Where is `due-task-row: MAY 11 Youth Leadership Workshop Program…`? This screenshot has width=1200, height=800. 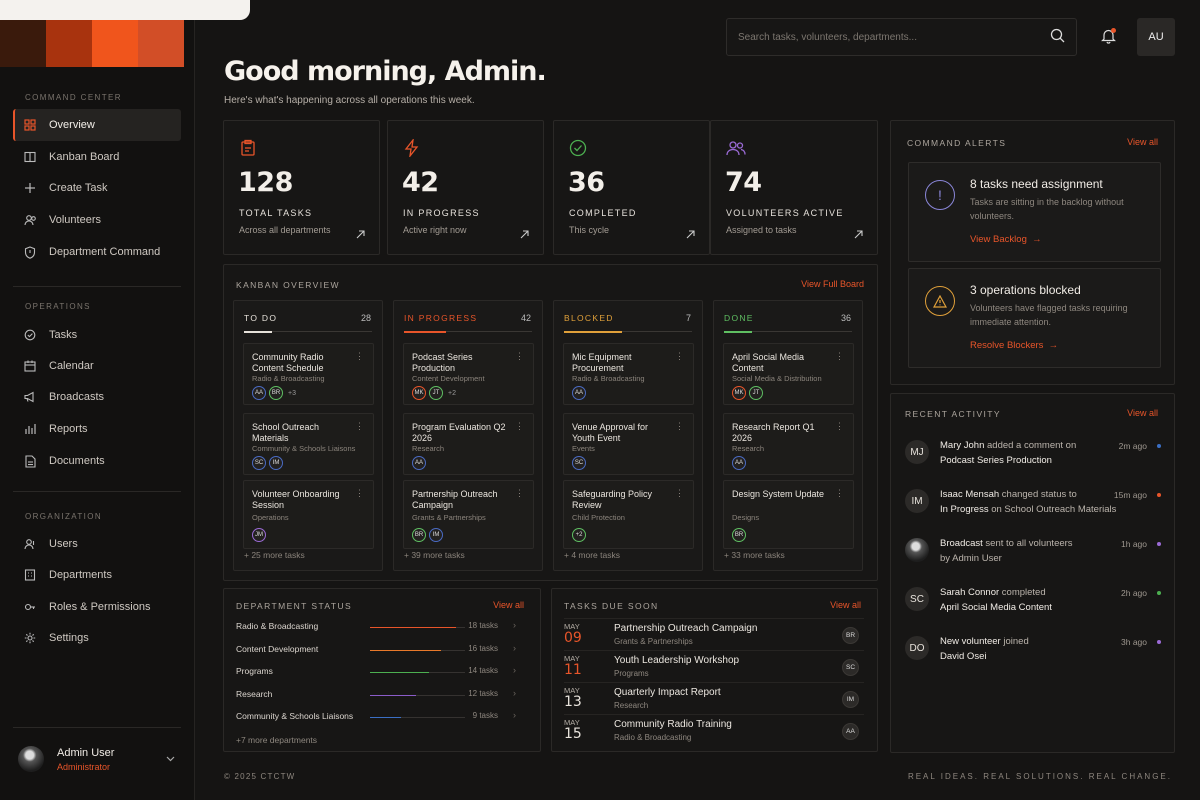 due-task-row: MAY 11 Youth Leadership Workshop Program… is located at coordinates (714, 668).